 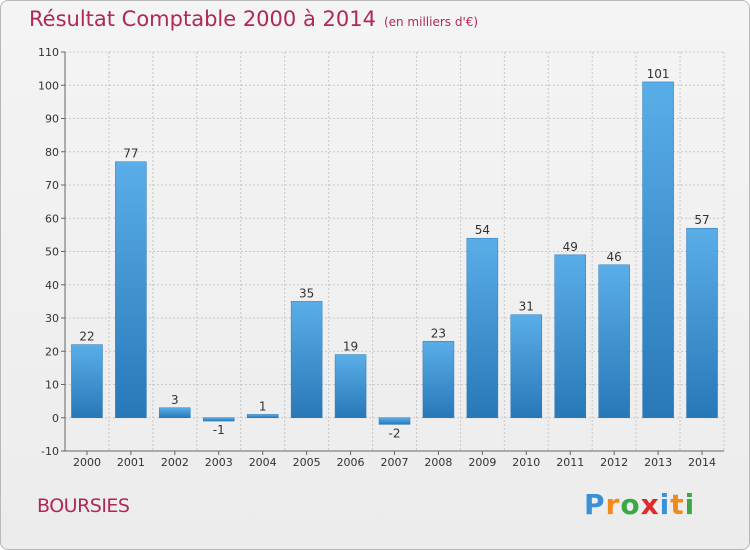 What do you see at coordinates (219, 430) in the screenshot?
I see `value-label-2003: -1` at bounding box center [219, 430].